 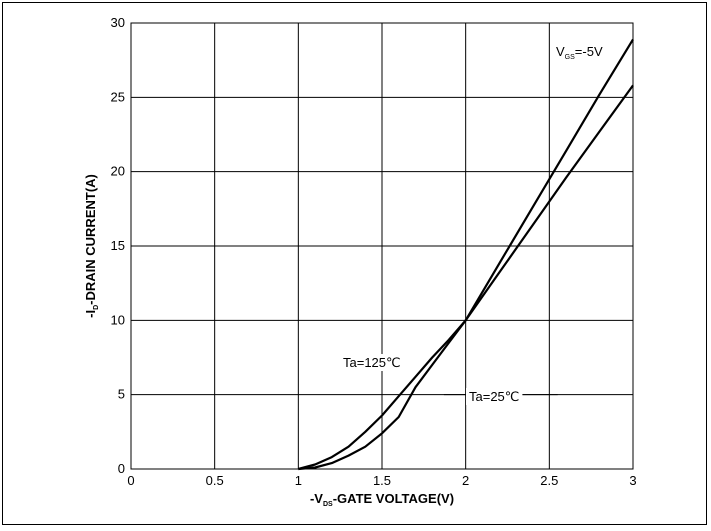 What do you see at coordinates (121, 394) in the screenshot?
I see `y-tick-label: 5` at bounding box center [121, 394].